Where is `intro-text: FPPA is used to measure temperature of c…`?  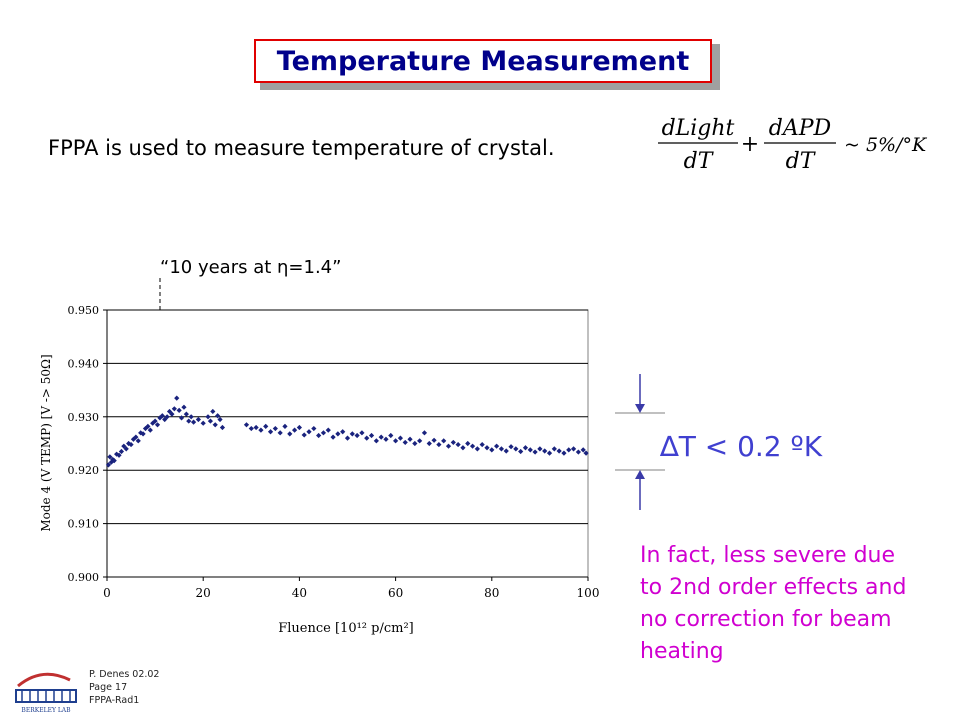 intro-text: FPPA is used to measure temperature of c… is located at coordinates (301, 148).